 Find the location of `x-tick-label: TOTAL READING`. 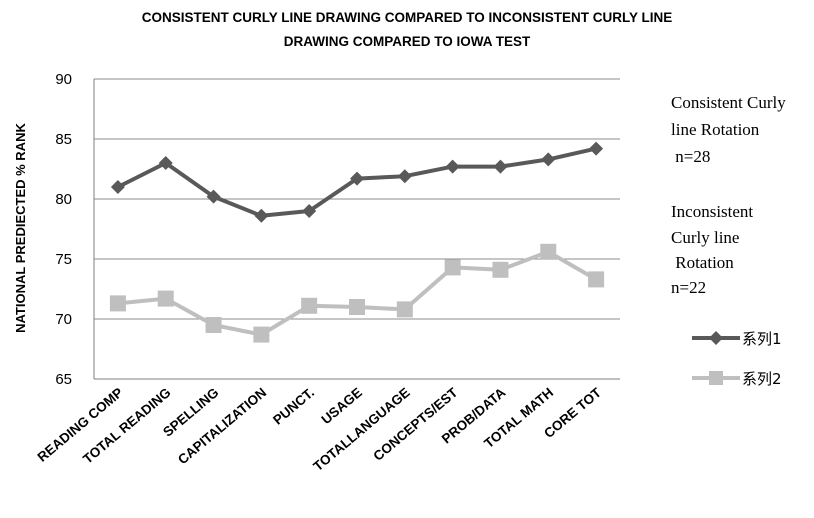

x-tick-label: TOTAL READING is located at coordinates (127, 426).